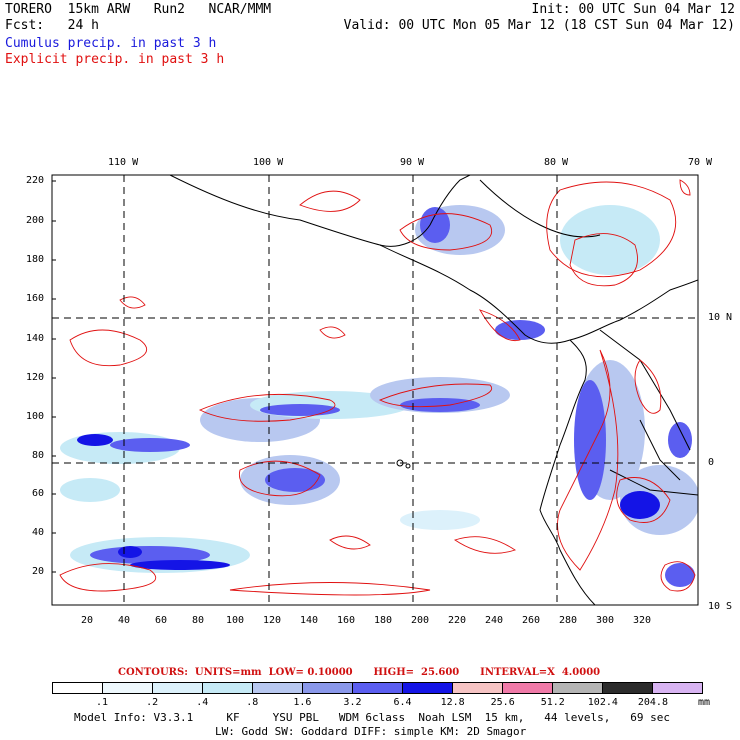 The image size is (740, 740). Describe the element at coordinates (115, 59) in the screenshot. I see `explicit-legend-line: Explicit precip. in past 3 h` at that location.